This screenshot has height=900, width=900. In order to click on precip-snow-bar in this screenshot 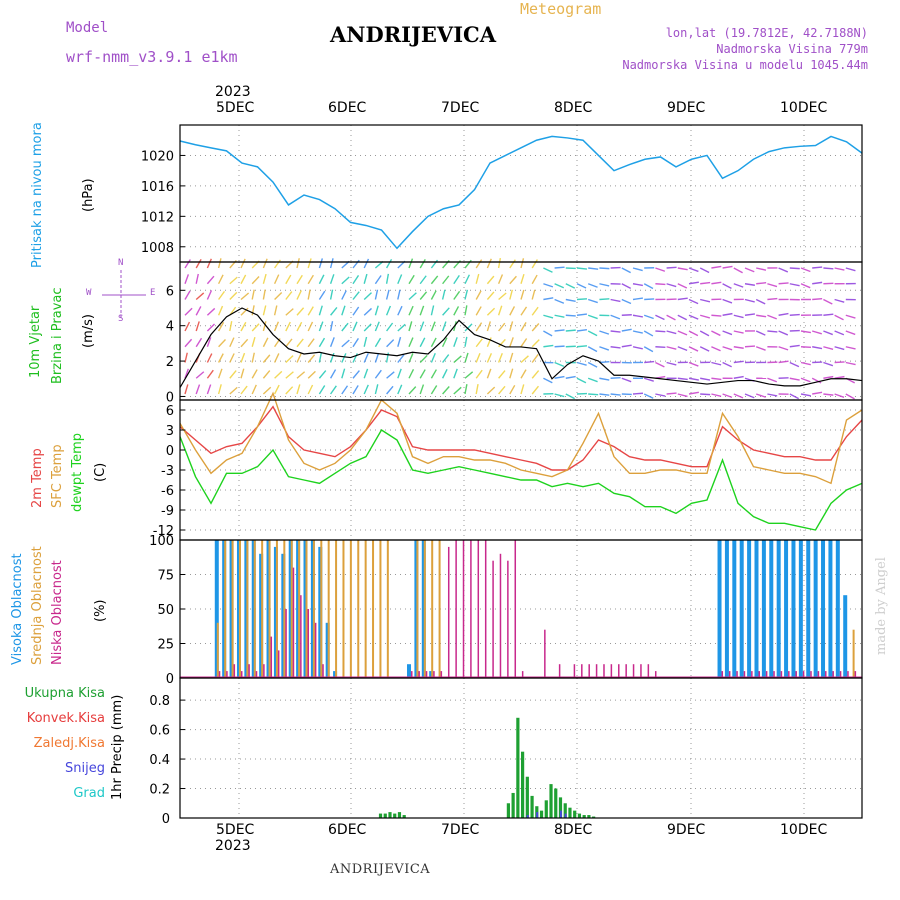, I will do `click(560, 814)`.